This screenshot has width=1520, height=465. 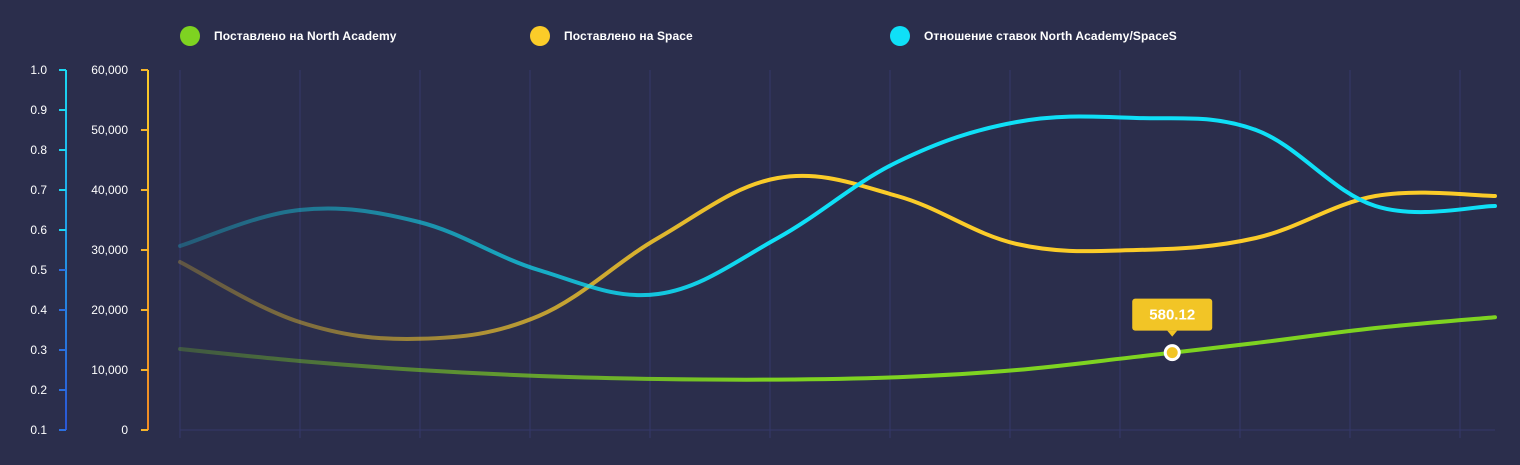 I want to click on legend-item-north-academy: Поставлено на North Academy, so click(x=288, y=36).